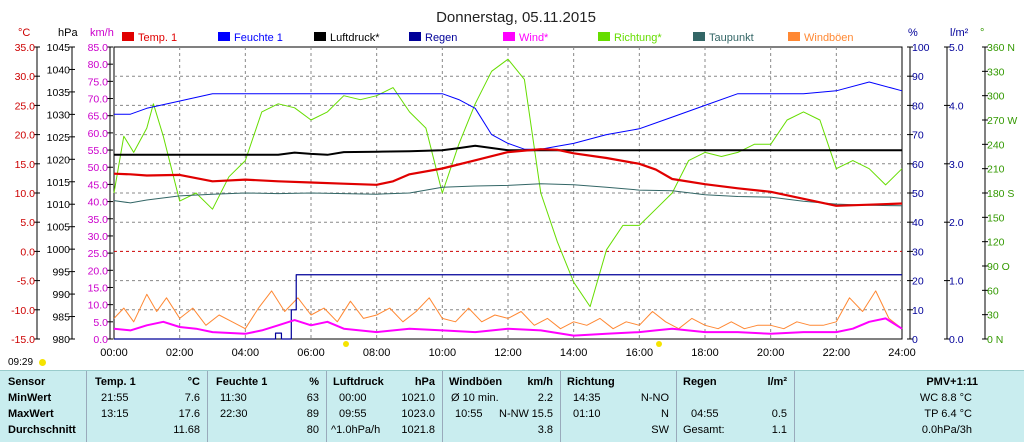  Describe the element at coordinates (591, 382) in the screenshot. I see `richtung-header: Richtung` at that location.